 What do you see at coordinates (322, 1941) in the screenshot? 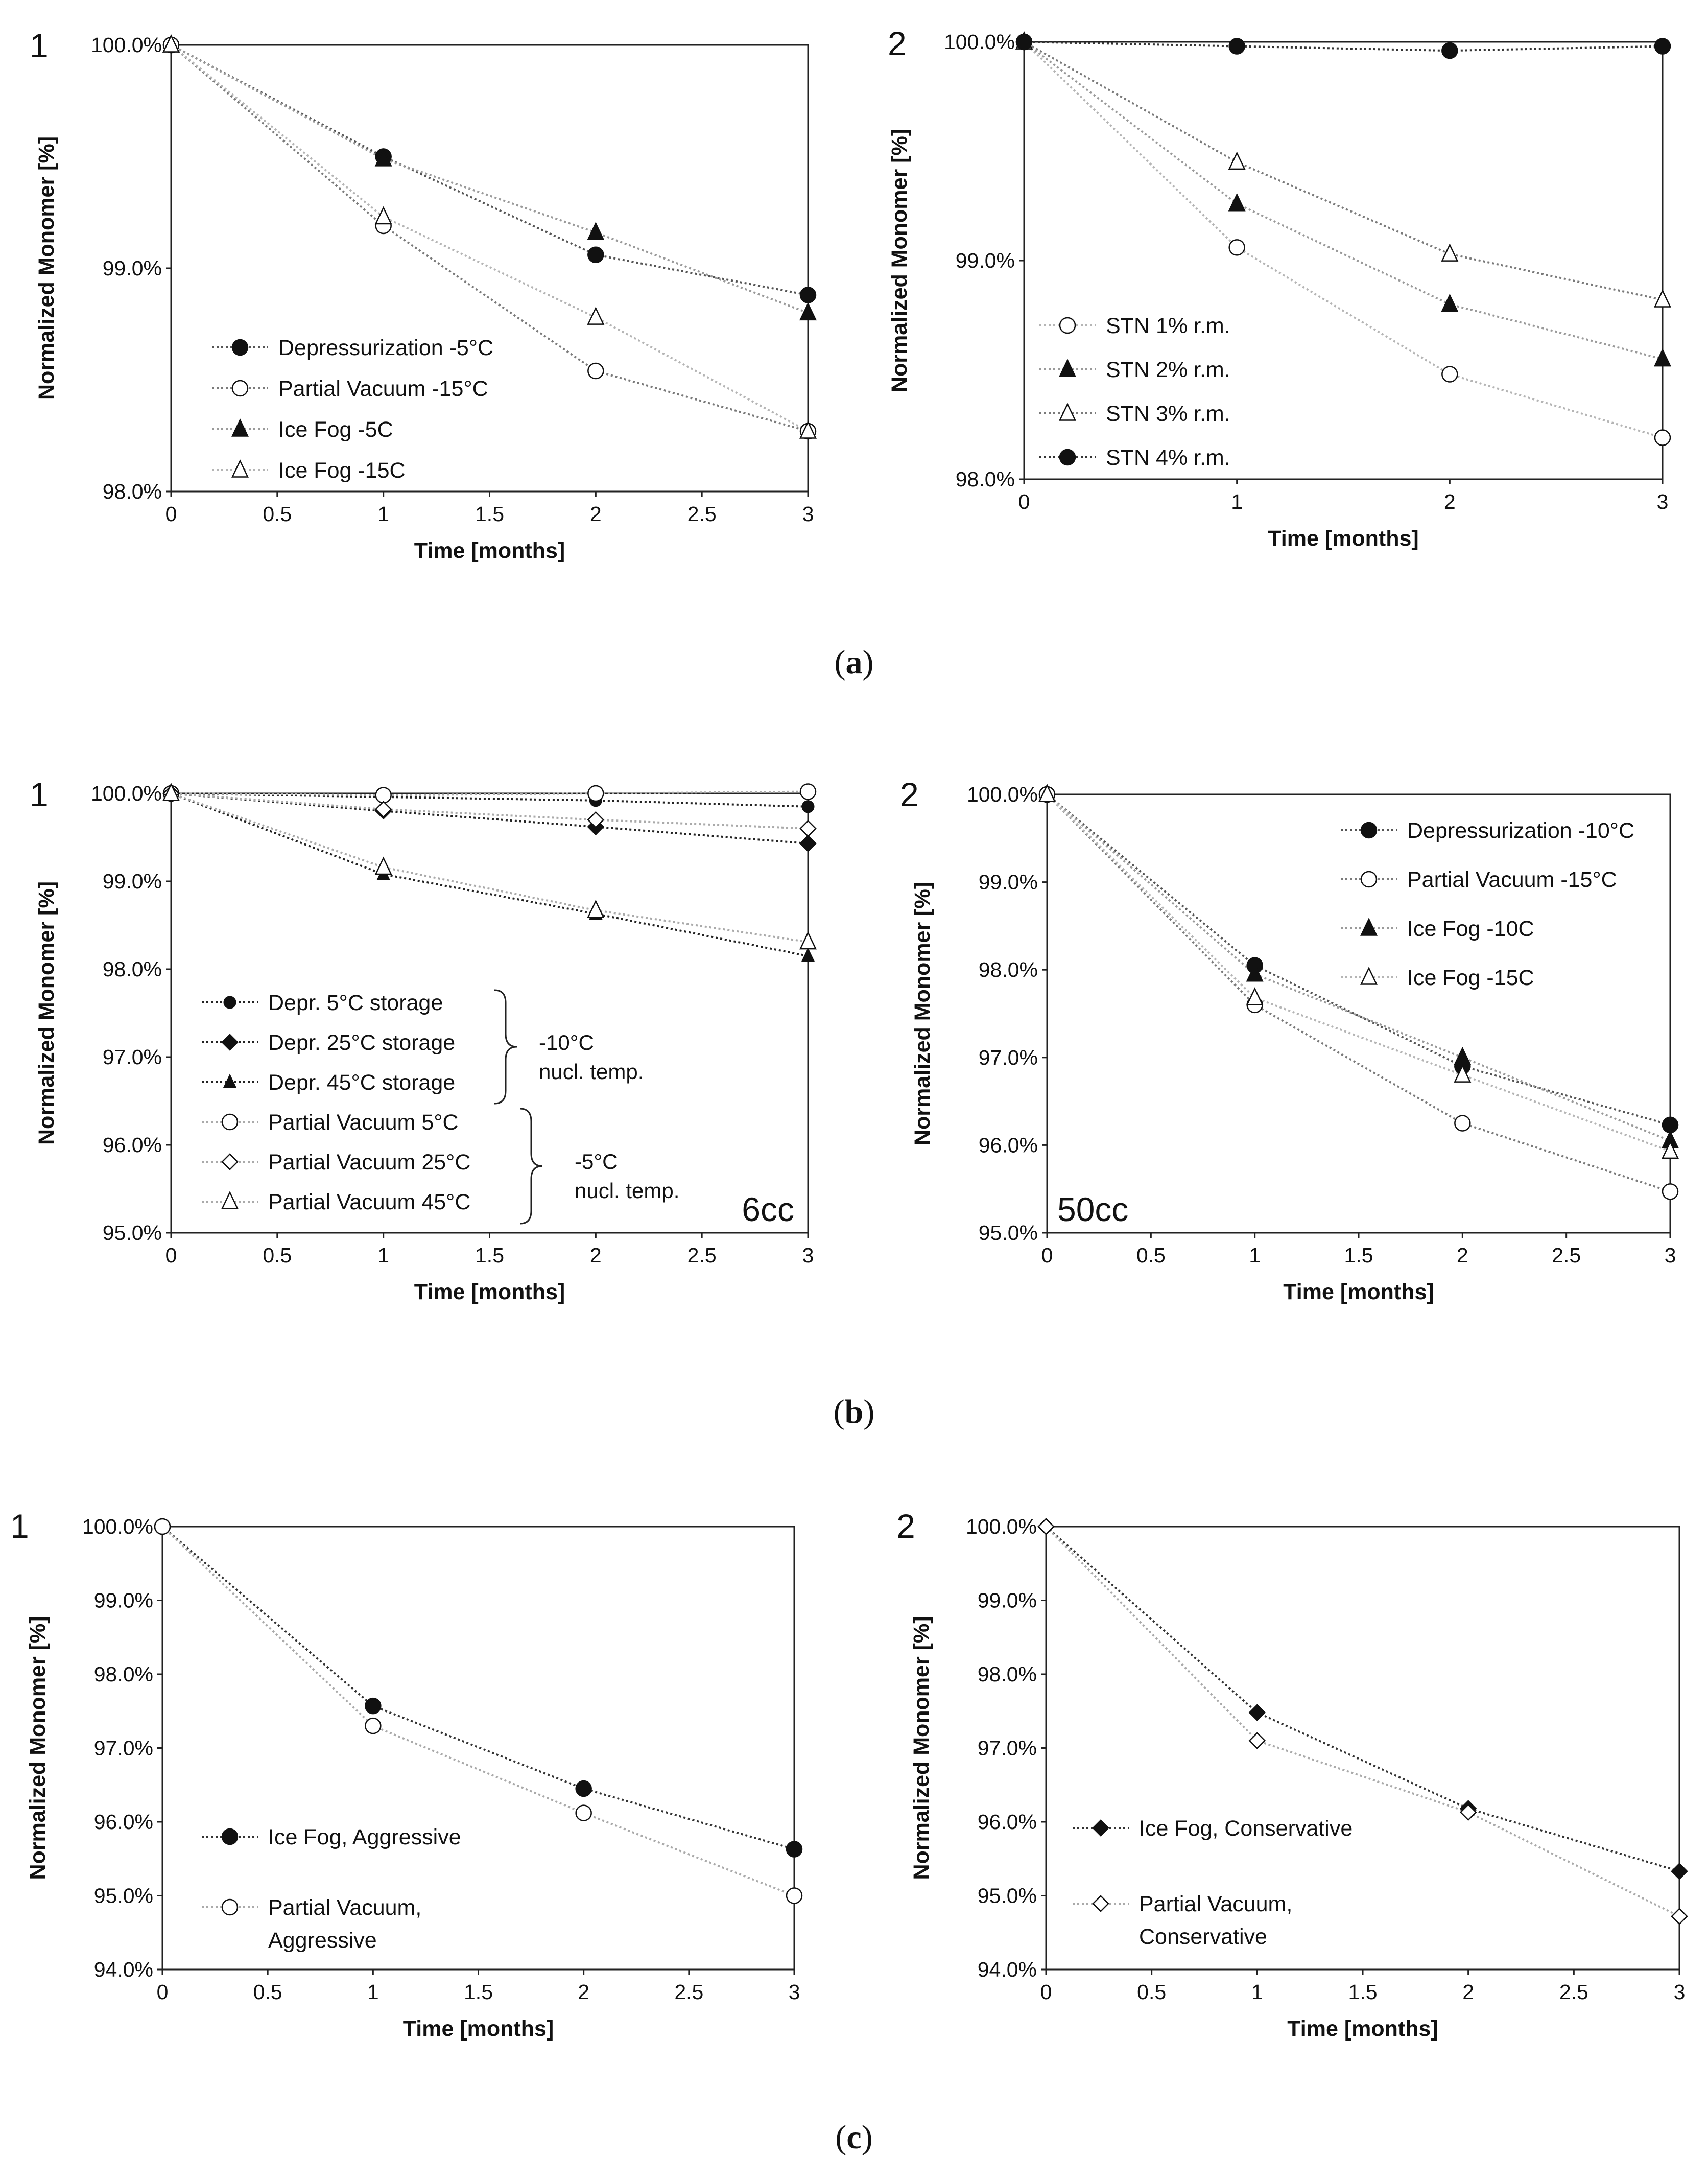
I see `legend-label: Aggressive` at bounding box center [322, 1941].